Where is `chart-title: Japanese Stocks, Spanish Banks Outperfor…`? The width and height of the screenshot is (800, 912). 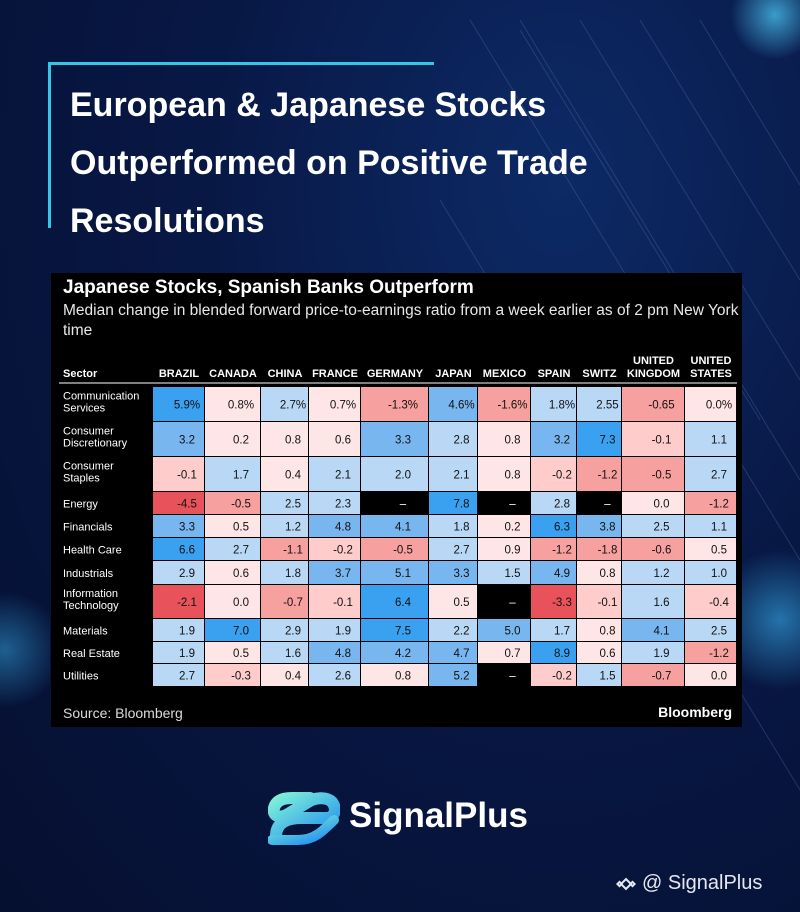
chart-title: Japanese Stocks, Spanish Banks Outperfor… is located at coordinates (268, 287).